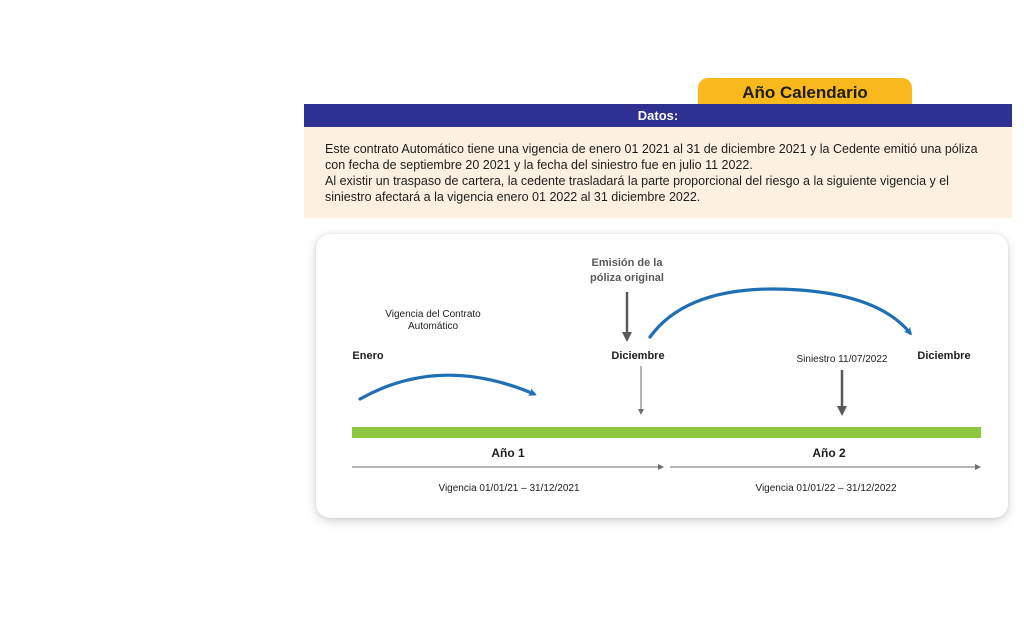  I want to click on contract-validity-label-2: Automático, so click(433, 326).